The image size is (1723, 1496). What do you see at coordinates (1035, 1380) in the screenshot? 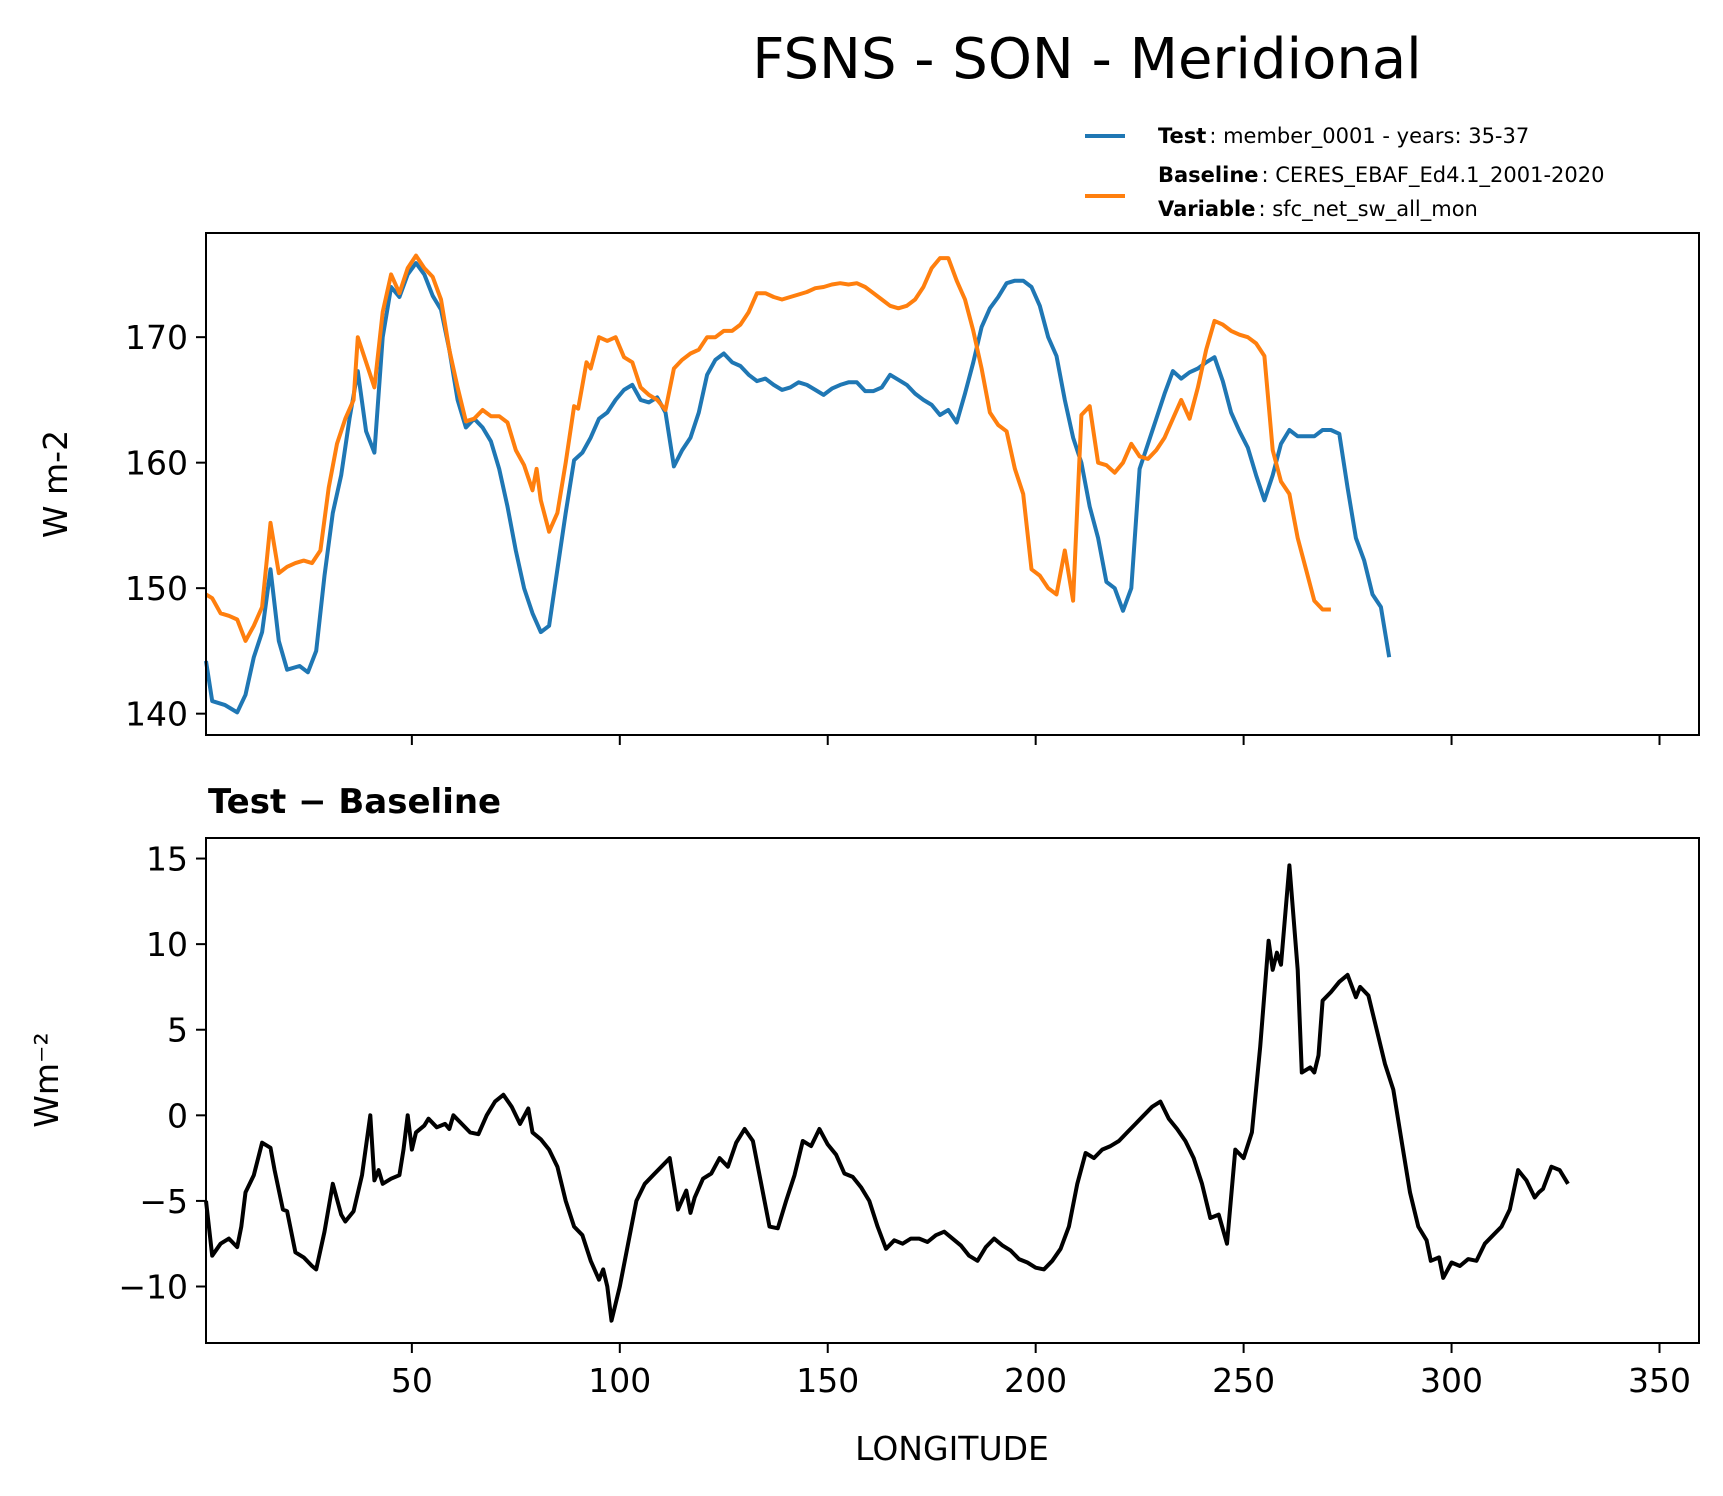
I see `bottom-x-tick-label: 200` at bounding box center [1035, 1380].